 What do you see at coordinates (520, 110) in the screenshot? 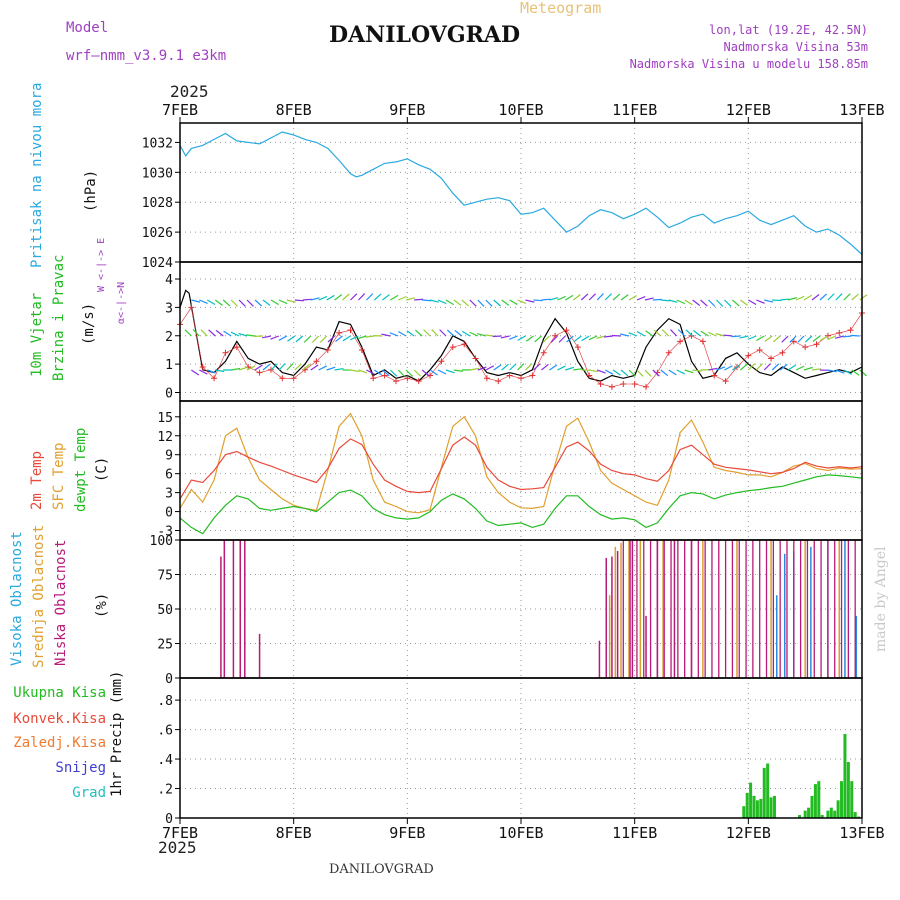
I see `x-tick-label-top: 10FEB` at bounding box center [520, 110].